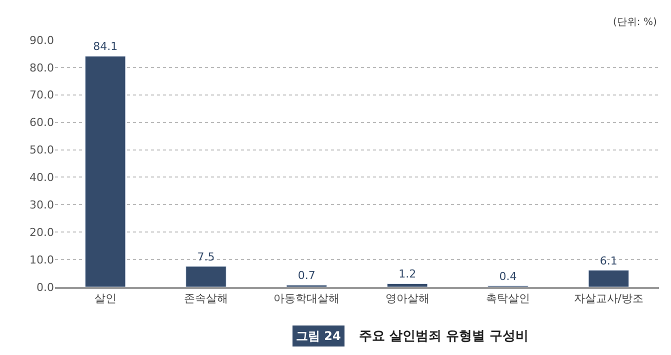  Describe the element at coordinates (407, 274) in the screenshot. I see `data-label: 1.2` at that location.